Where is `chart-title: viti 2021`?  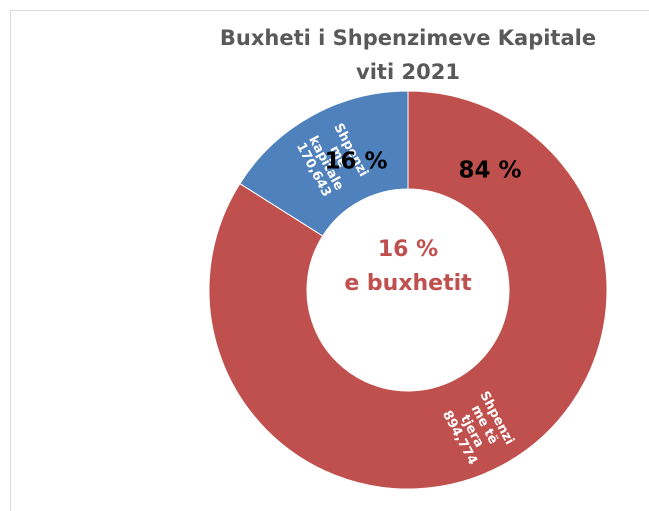
chart-title: viti 2021 is located at coordinates (408, 72).